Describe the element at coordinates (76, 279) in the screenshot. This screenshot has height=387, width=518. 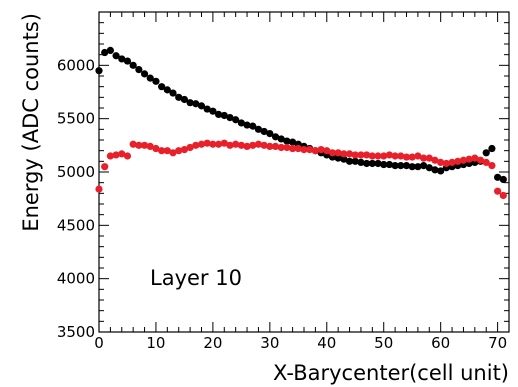
I see `y-tick-label: 4000` at that location.